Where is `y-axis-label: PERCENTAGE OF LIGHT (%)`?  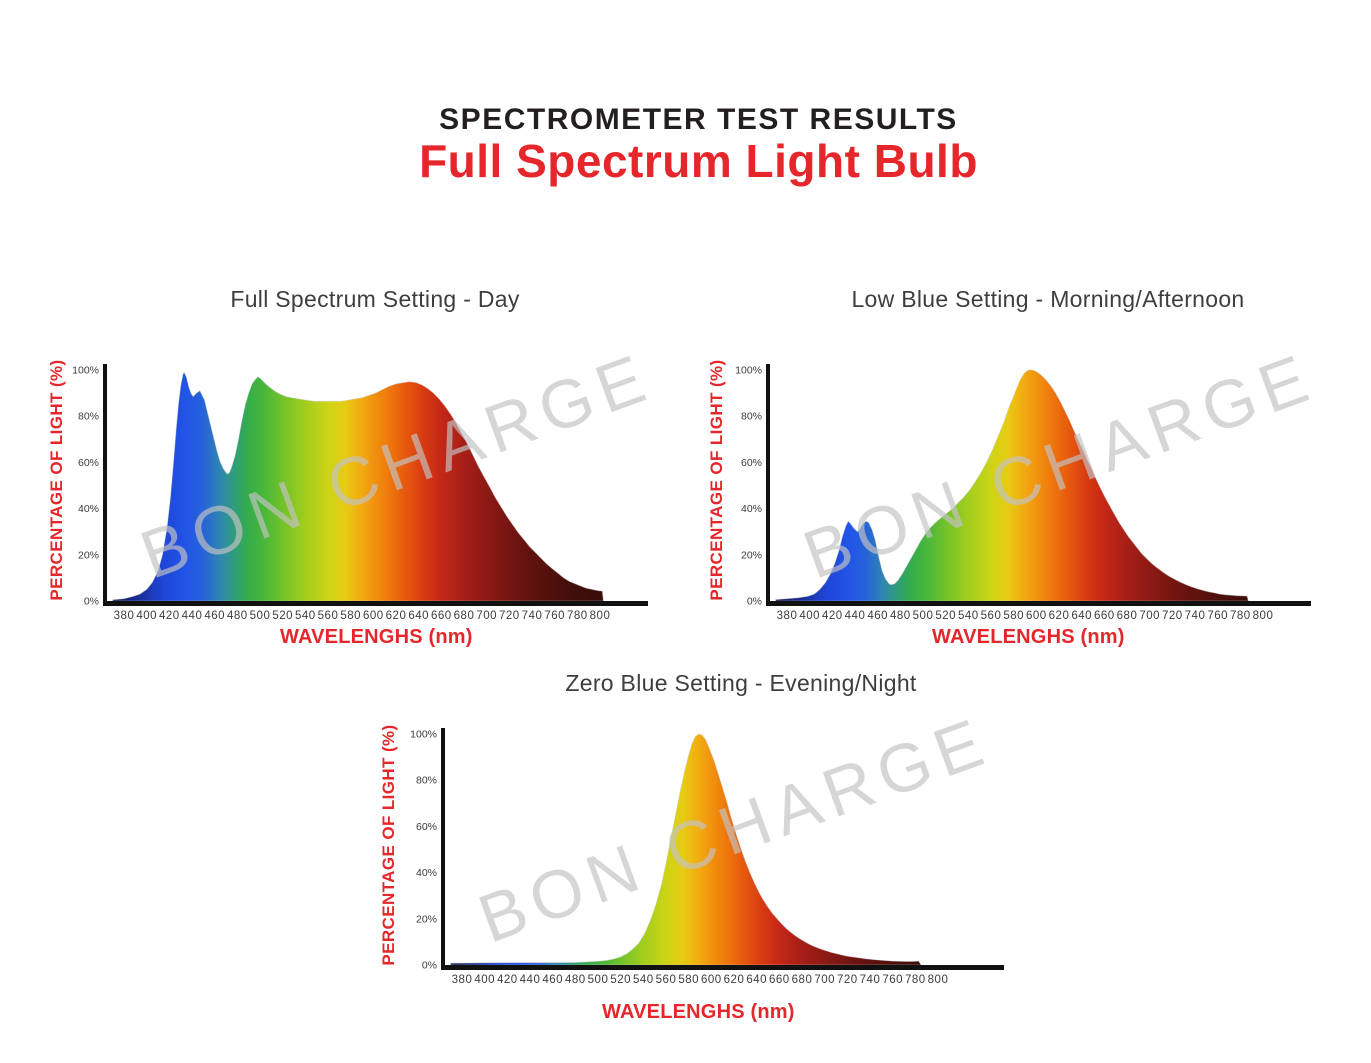
y-axis-label: PERCENTAGE OF LIGHT (%) is located at coordinates (388, 845).